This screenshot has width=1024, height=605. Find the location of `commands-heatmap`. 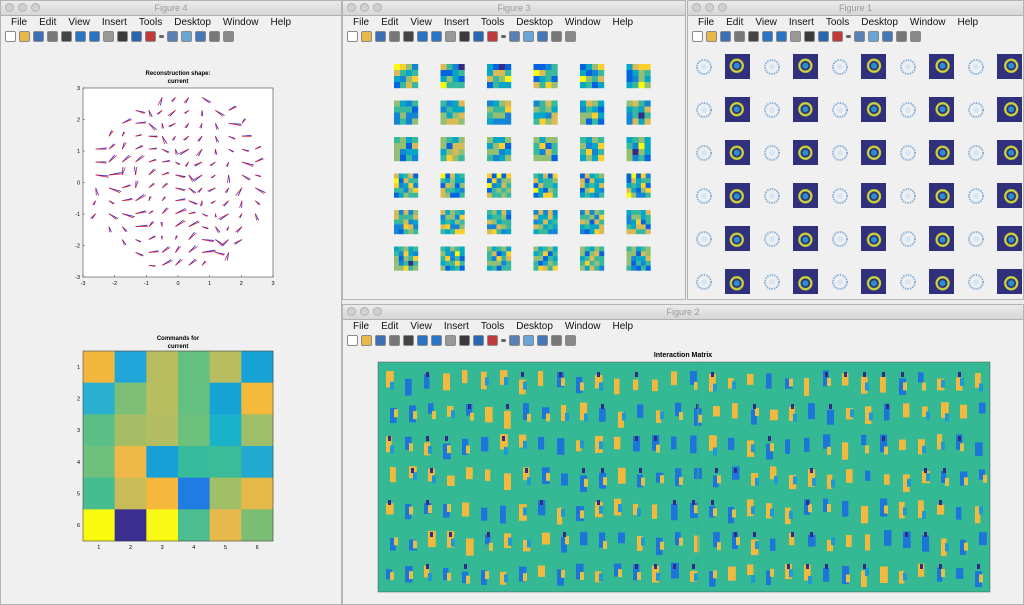

commands-heatmap is located at coordinates (178, 446).